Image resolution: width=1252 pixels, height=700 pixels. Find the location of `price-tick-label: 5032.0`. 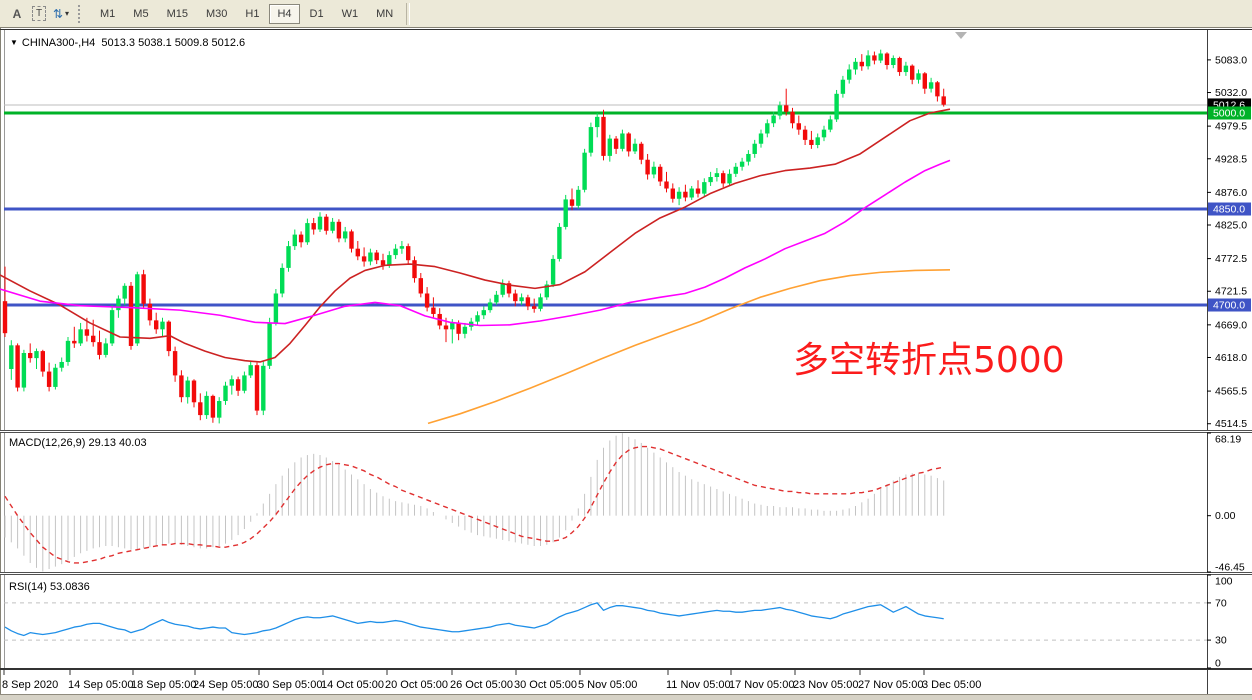

price-tick-label: 5032.0 is located at coordinates (1231, 93).